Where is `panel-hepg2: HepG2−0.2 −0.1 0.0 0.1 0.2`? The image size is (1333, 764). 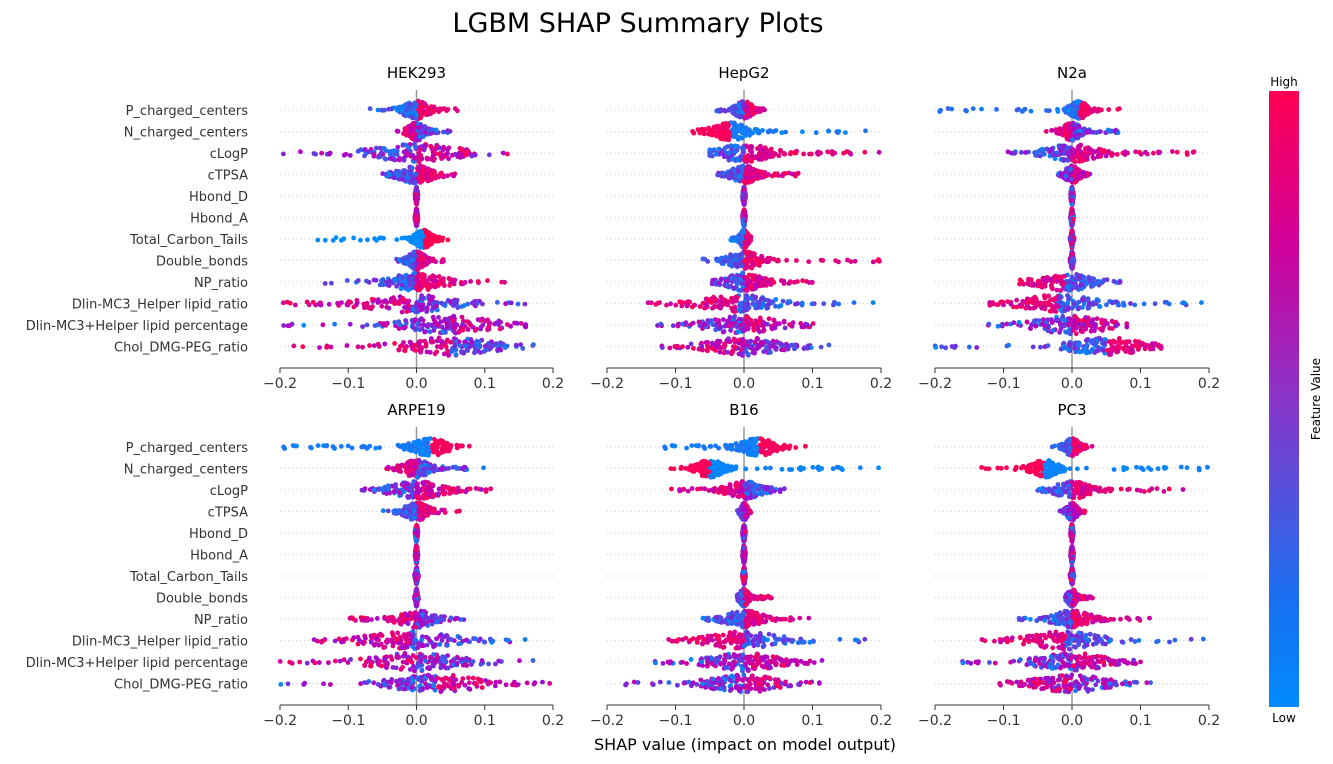
panel-hepg2: HepG2−0.2 −0.1 0.0 0.1 0.2 is located at coordinates (741, 228).